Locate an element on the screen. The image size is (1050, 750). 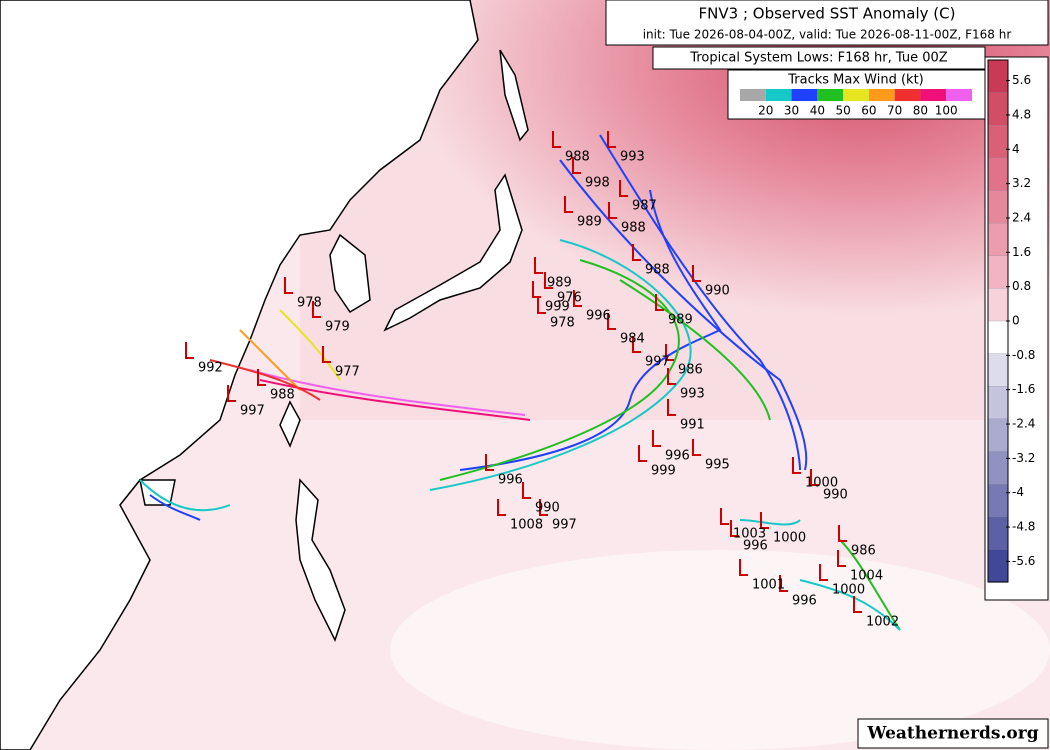
pressure-label: 979 is located at coordinates (337, 327).